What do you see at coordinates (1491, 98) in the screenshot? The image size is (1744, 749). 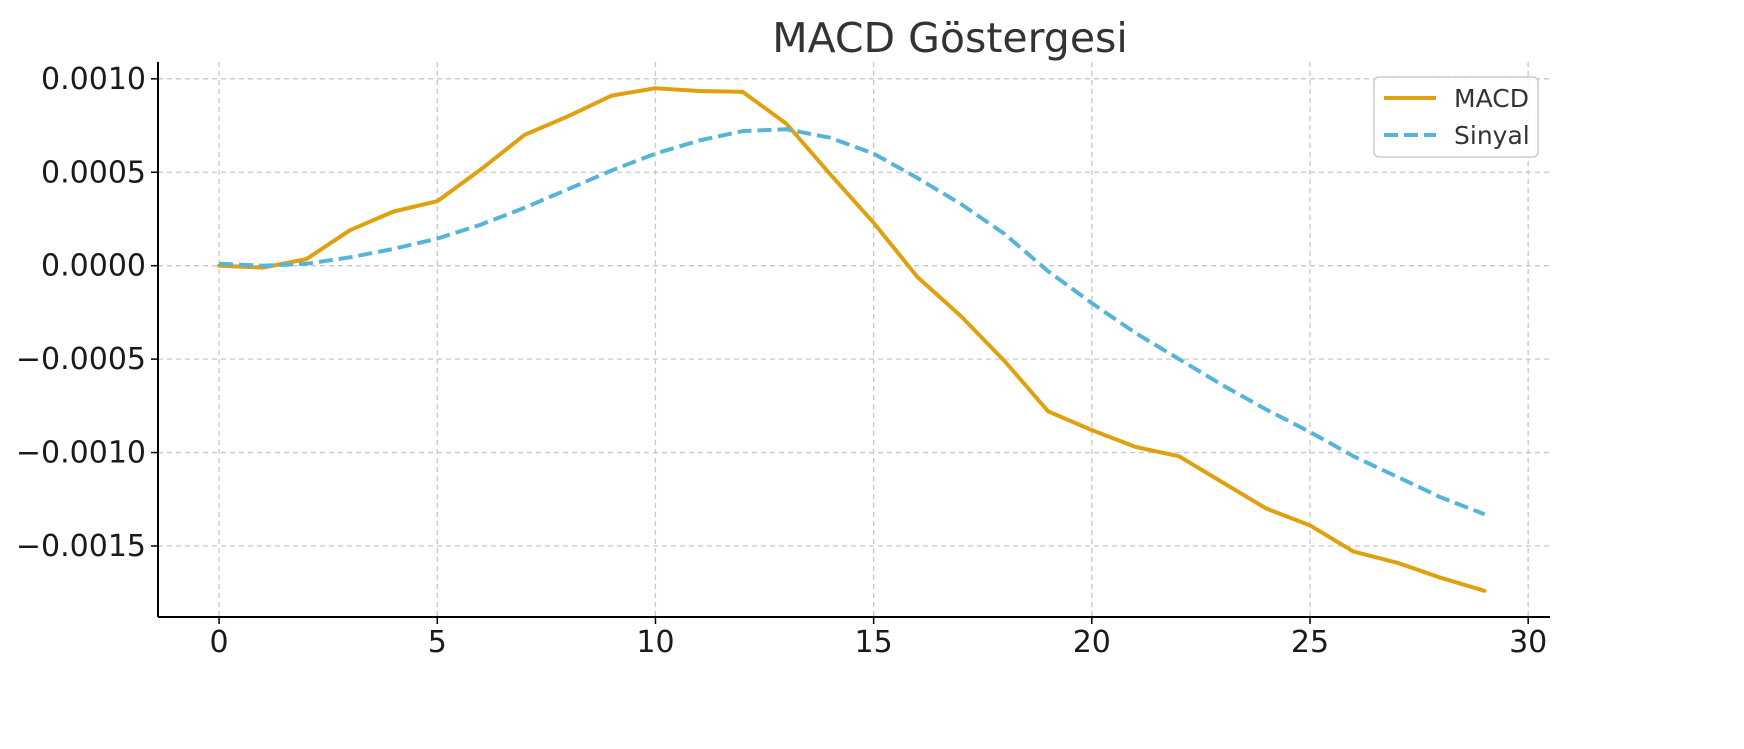 I see `legend-label-macd: MACD` at bounding box center [1491, 98].